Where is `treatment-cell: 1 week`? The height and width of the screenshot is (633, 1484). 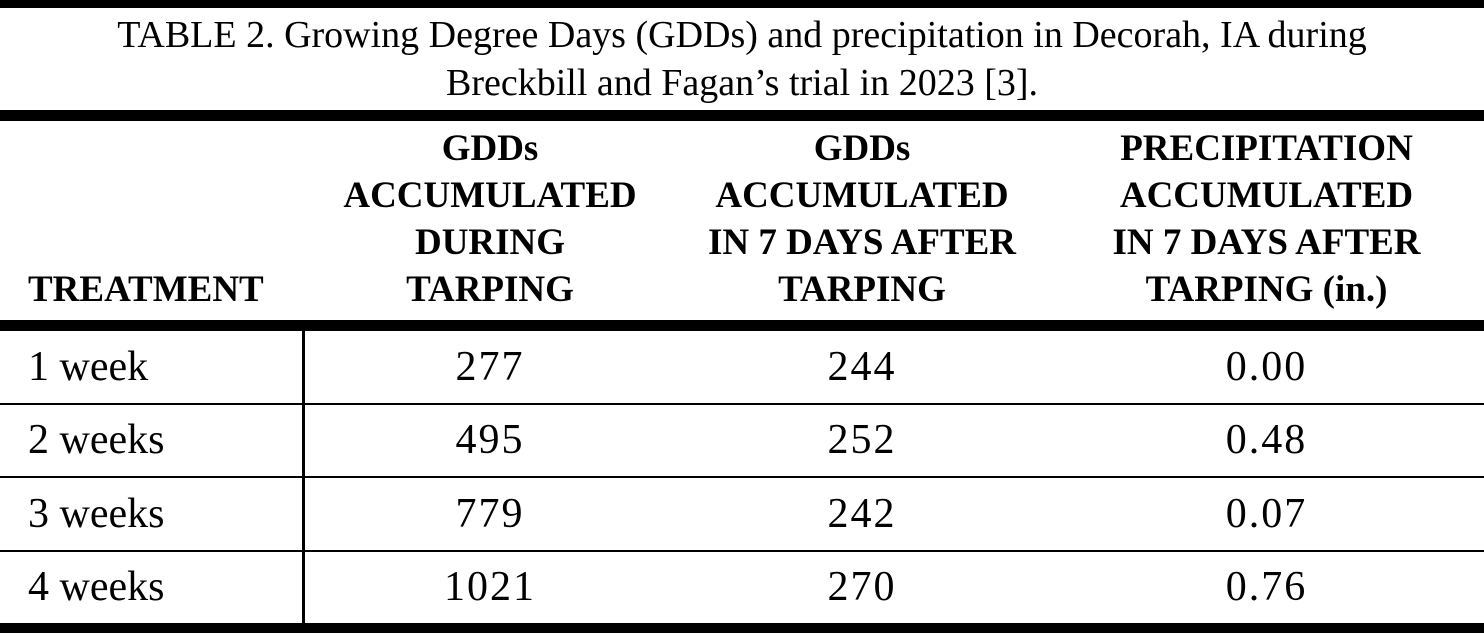
treatment-cell: 1 week is located at coordinates (152, 367).